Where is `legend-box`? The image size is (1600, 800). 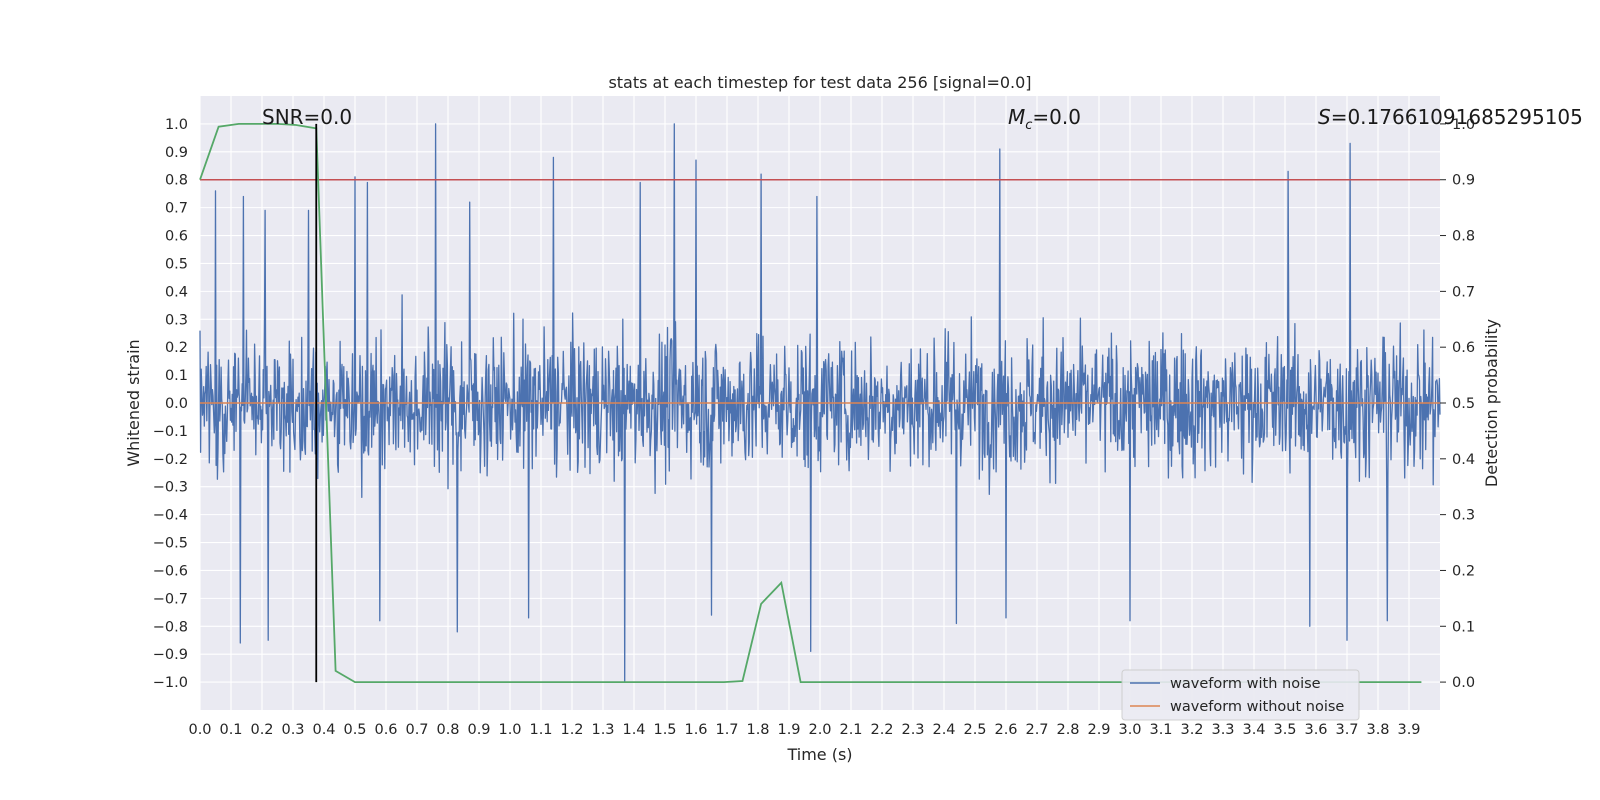 legend-box is located at coordinates (1240, 695).